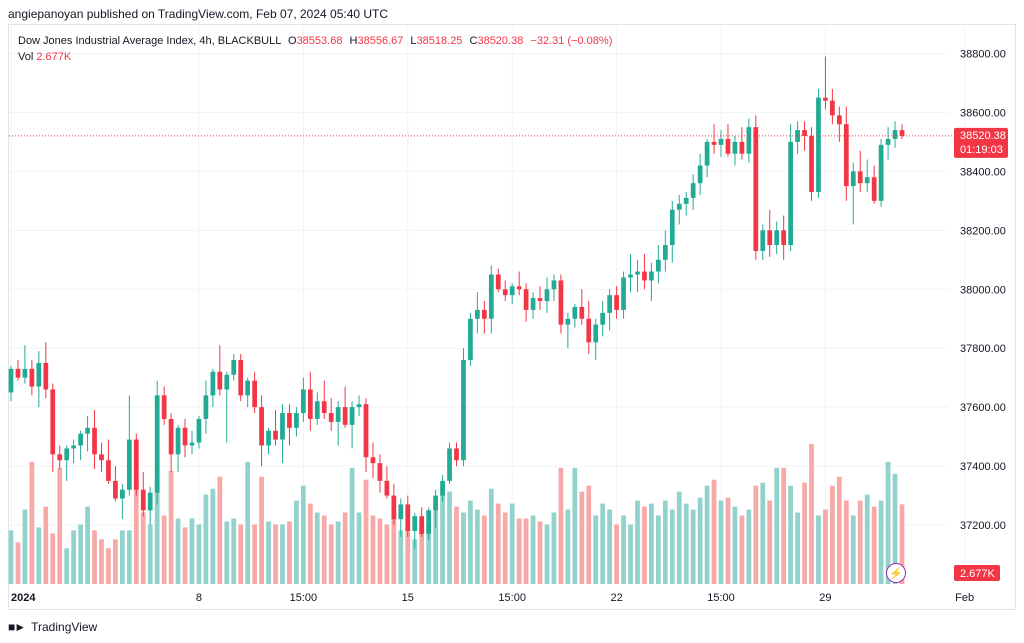  What do you see at coordinates (473, 41) in the screenshot?
I see `close-label: C` at bounding box center [473, 41].